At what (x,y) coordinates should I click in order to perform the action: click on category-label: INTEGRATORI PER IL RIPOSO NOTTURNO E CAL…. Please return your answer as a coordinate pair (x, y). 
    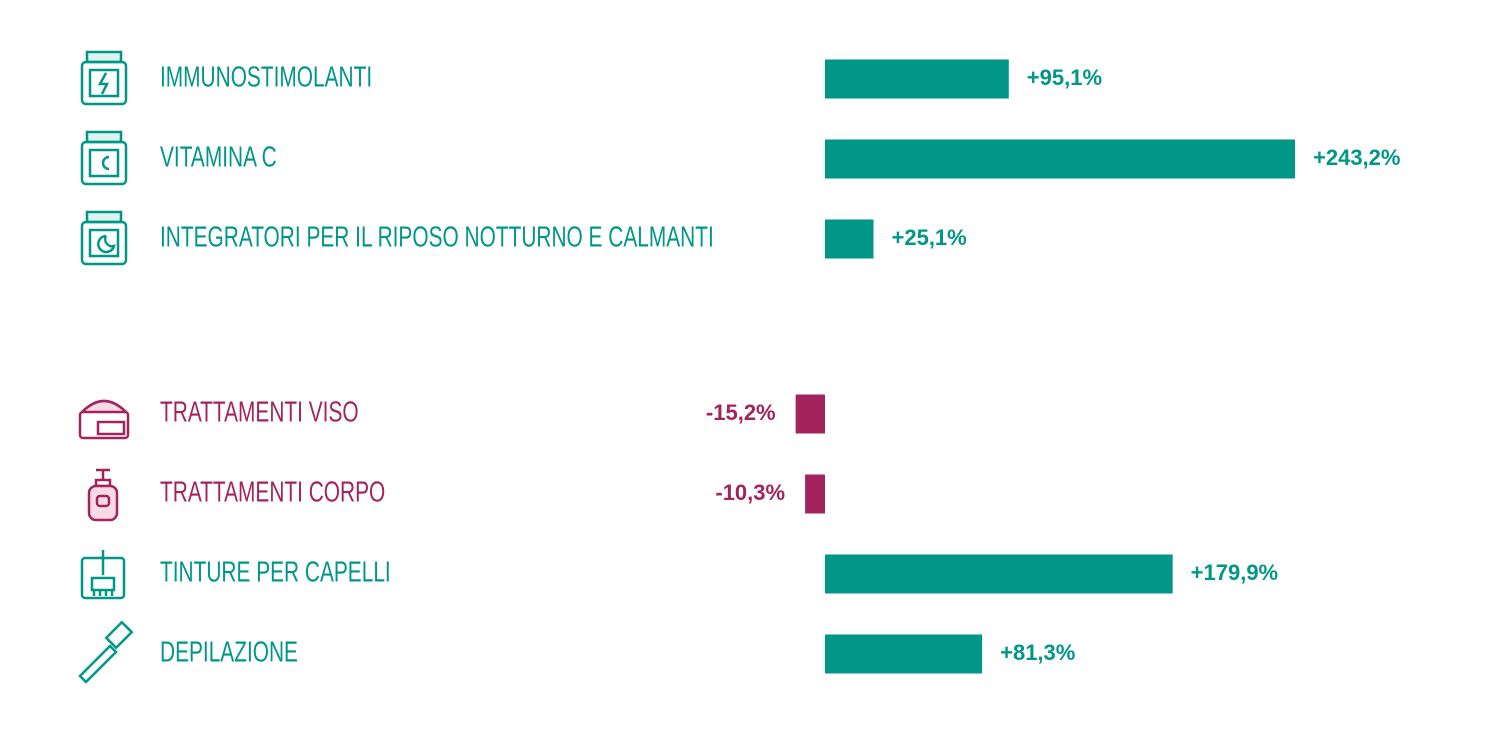
    Looking at the image, I should click on (437, 237).